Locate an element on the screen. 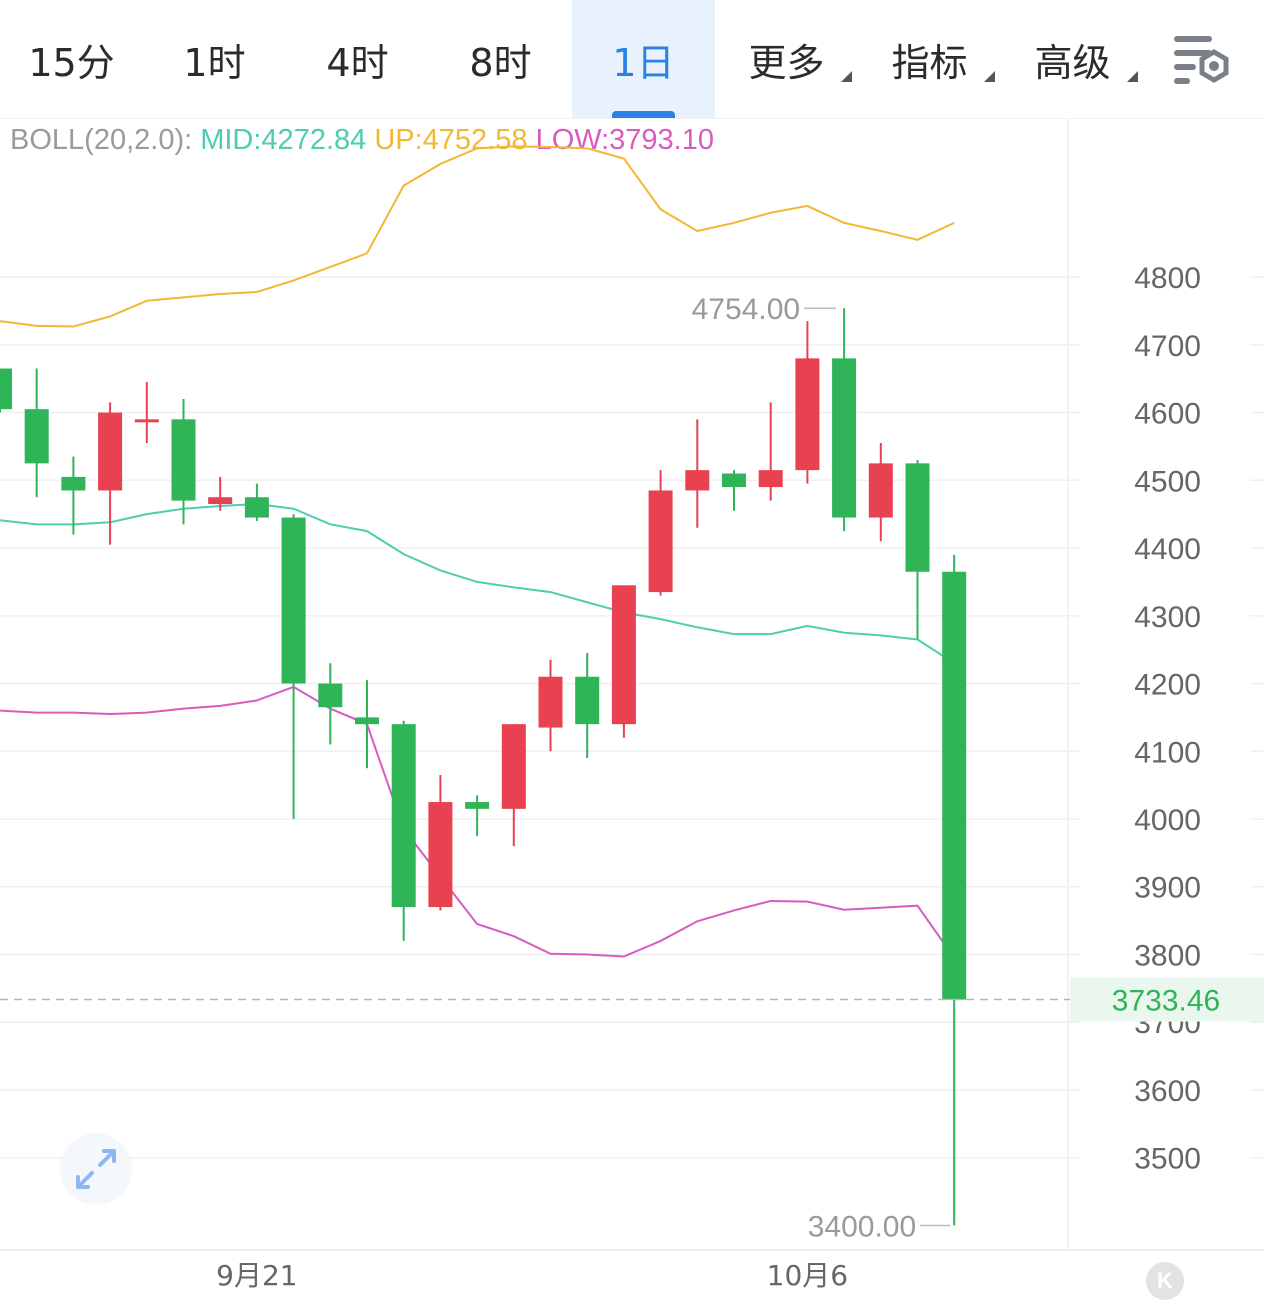  chart-settings-icon is located at coordinates (1201, 60).